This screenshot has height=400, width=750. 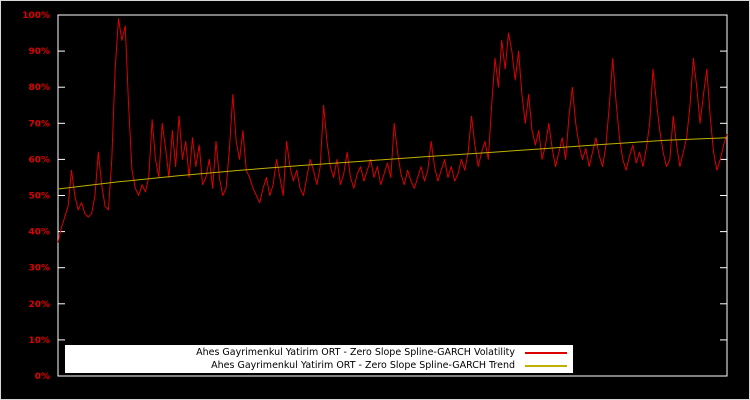 What do you see at coordinates (42, 377) in the screenshot?
I see `y-tick-label: 0%` at bounding box center [42, 377].